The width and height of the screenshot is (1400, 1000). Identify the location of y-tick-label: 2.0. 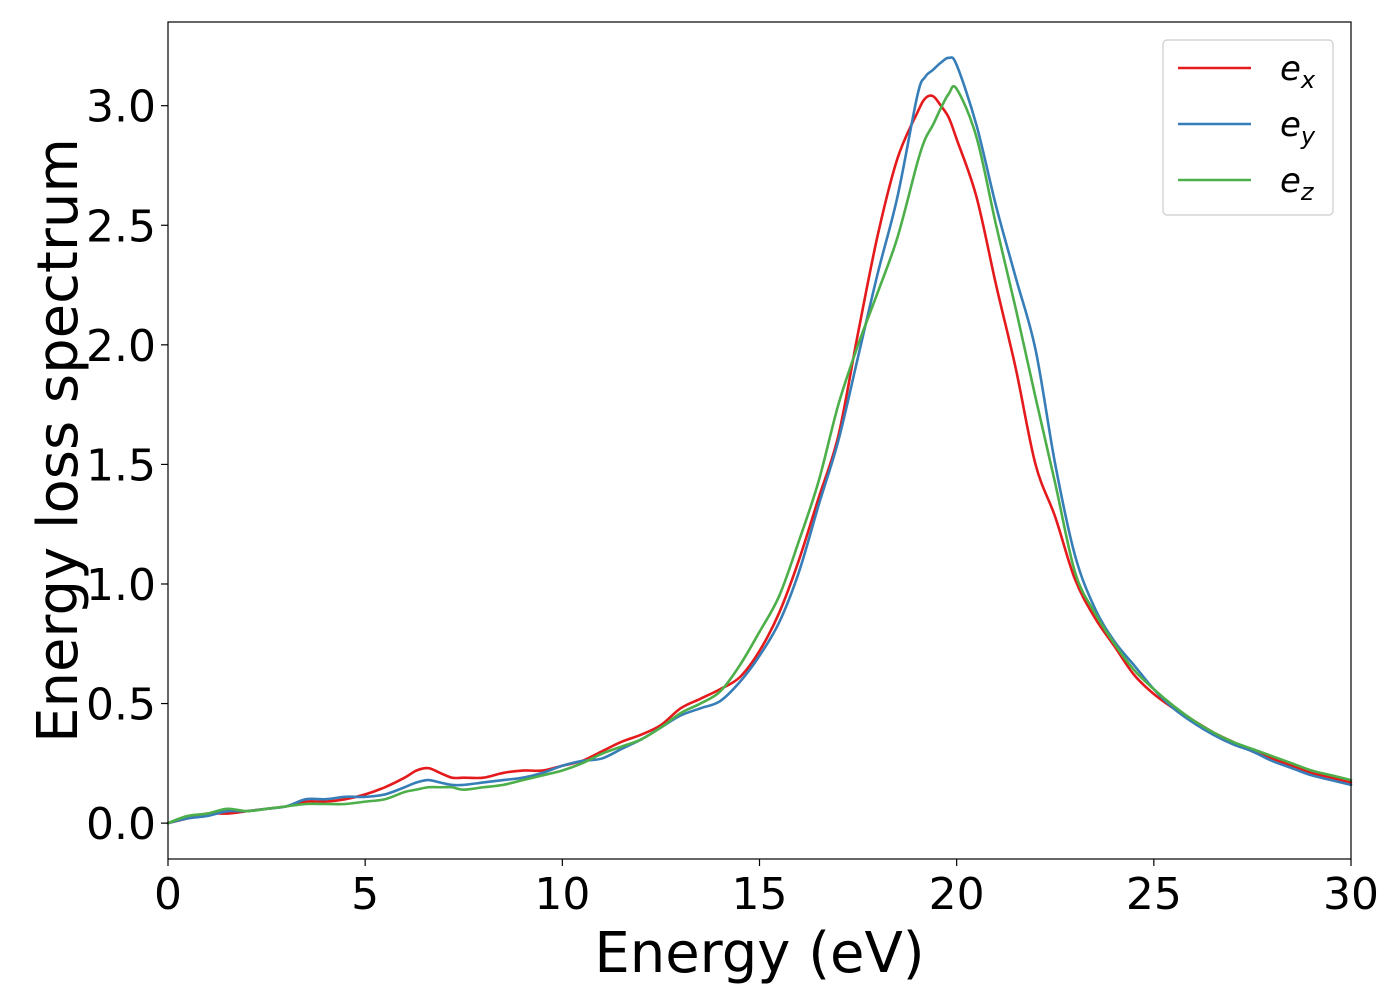
(121, 346).